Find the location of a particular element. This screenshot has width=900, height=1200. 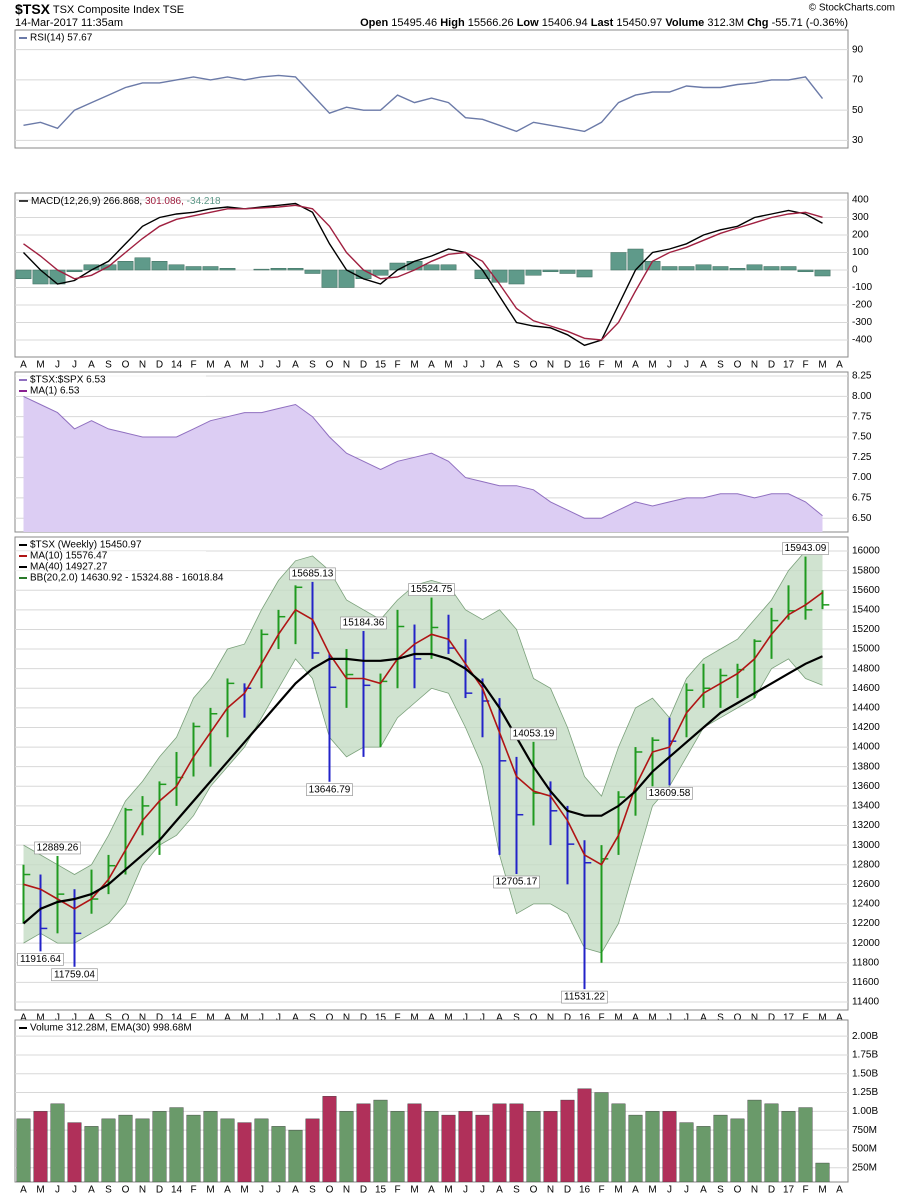

legend-entry: $TSX (Weekly) 15450.97 is located at coordinates (86, 545).